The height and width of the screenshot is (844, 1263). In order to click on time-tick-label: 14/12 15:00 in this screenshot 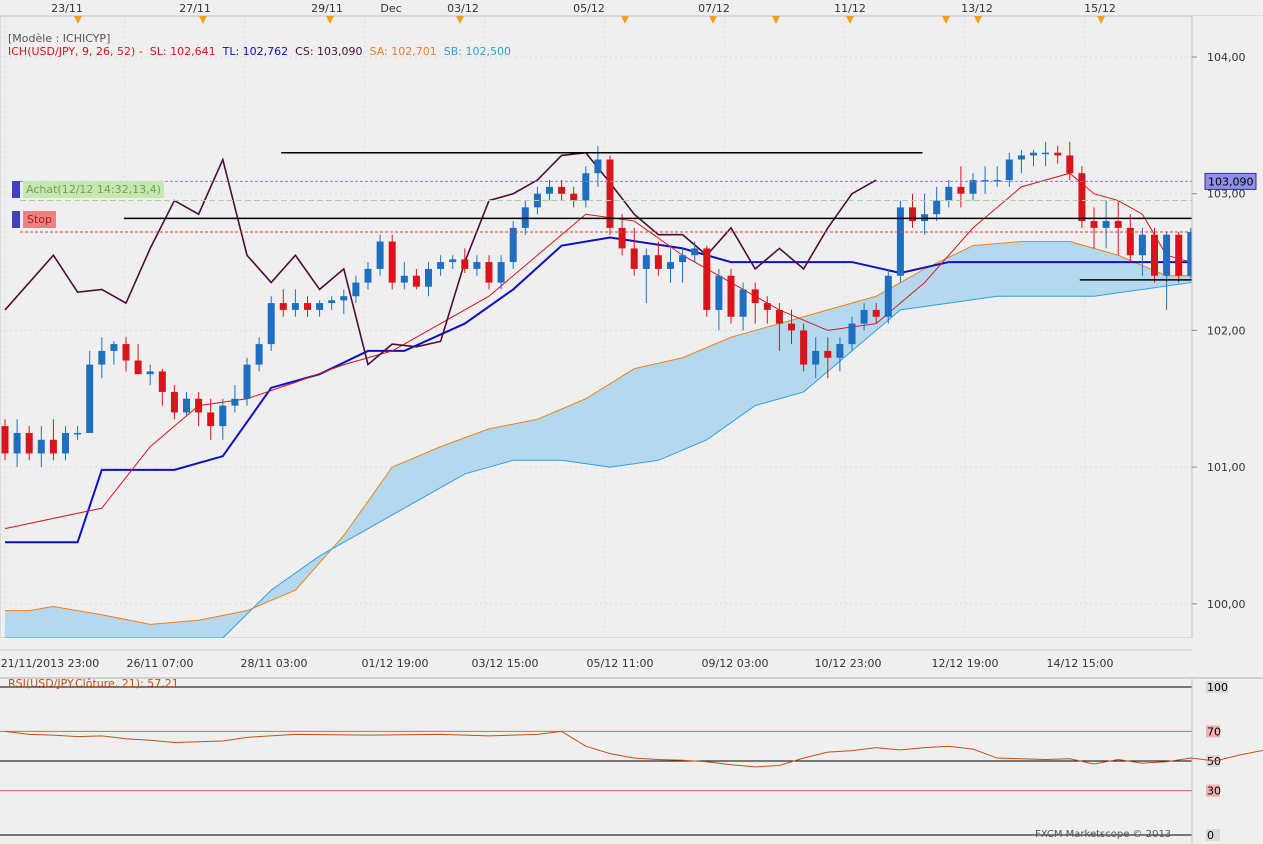, I will do `click(1080, 663)`.